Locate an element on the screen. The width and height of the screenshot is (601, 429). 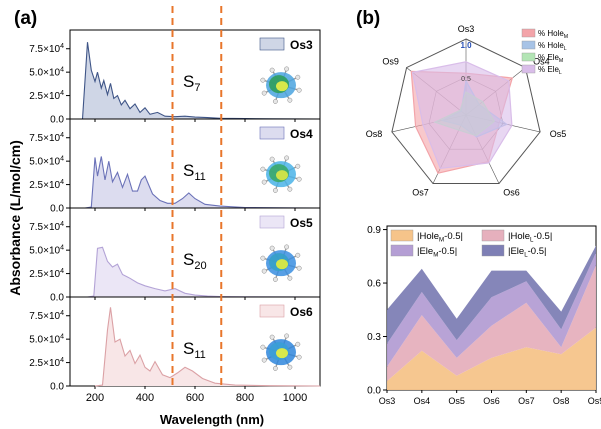
radar-legend: % HoleM% HoleL% EleM% EleL is located at coordinates (544, 52).